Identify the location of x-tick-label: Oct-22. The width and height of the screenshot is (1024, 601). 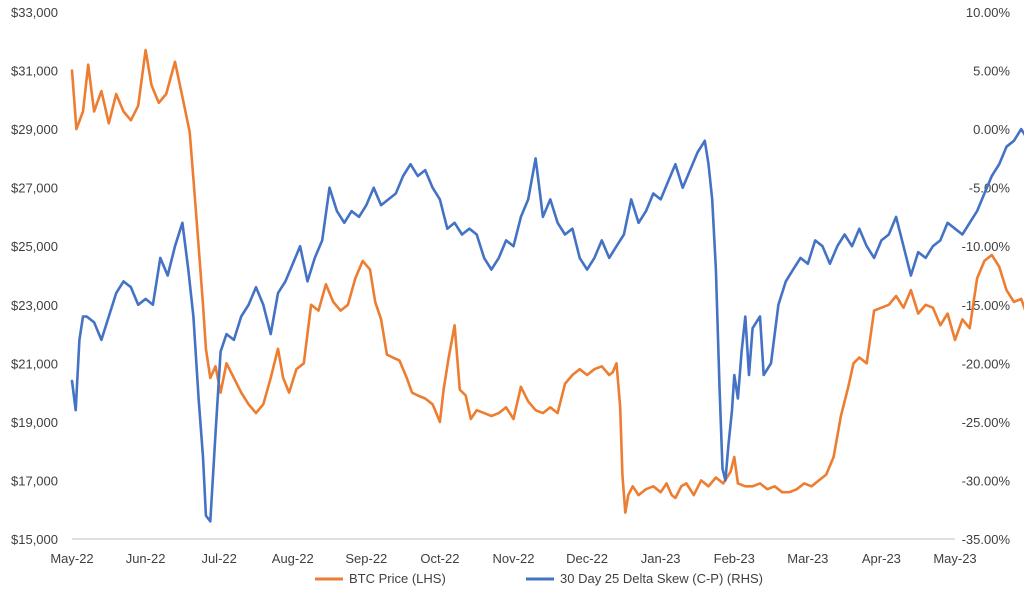
(439, 558).